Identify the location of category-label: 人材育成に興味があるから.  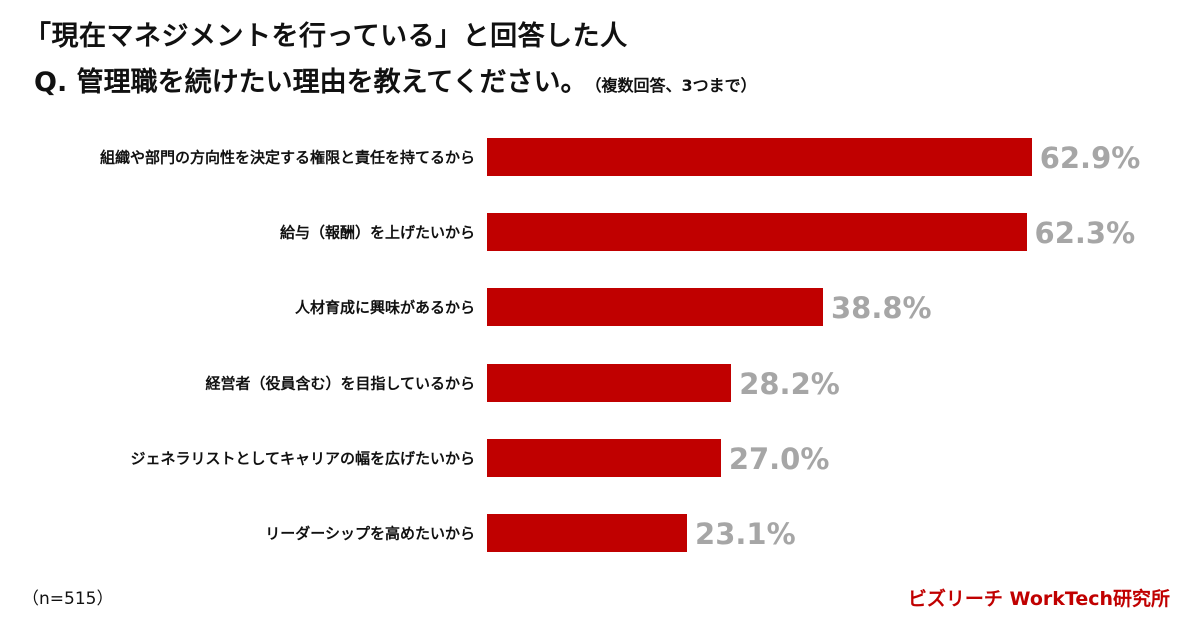
(384, 307).